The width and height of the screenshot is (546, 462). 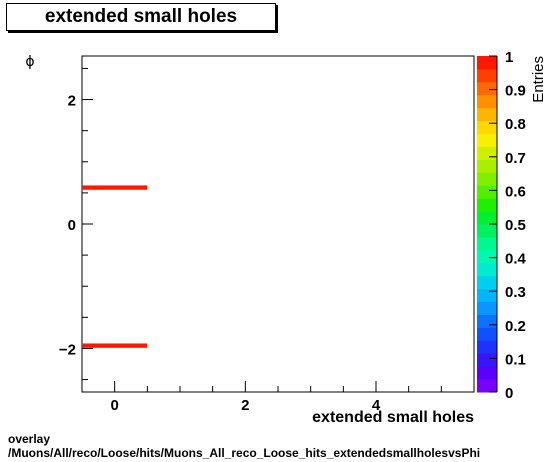 I want to click on x-tick-label: 2, so click(x=245, y=405).